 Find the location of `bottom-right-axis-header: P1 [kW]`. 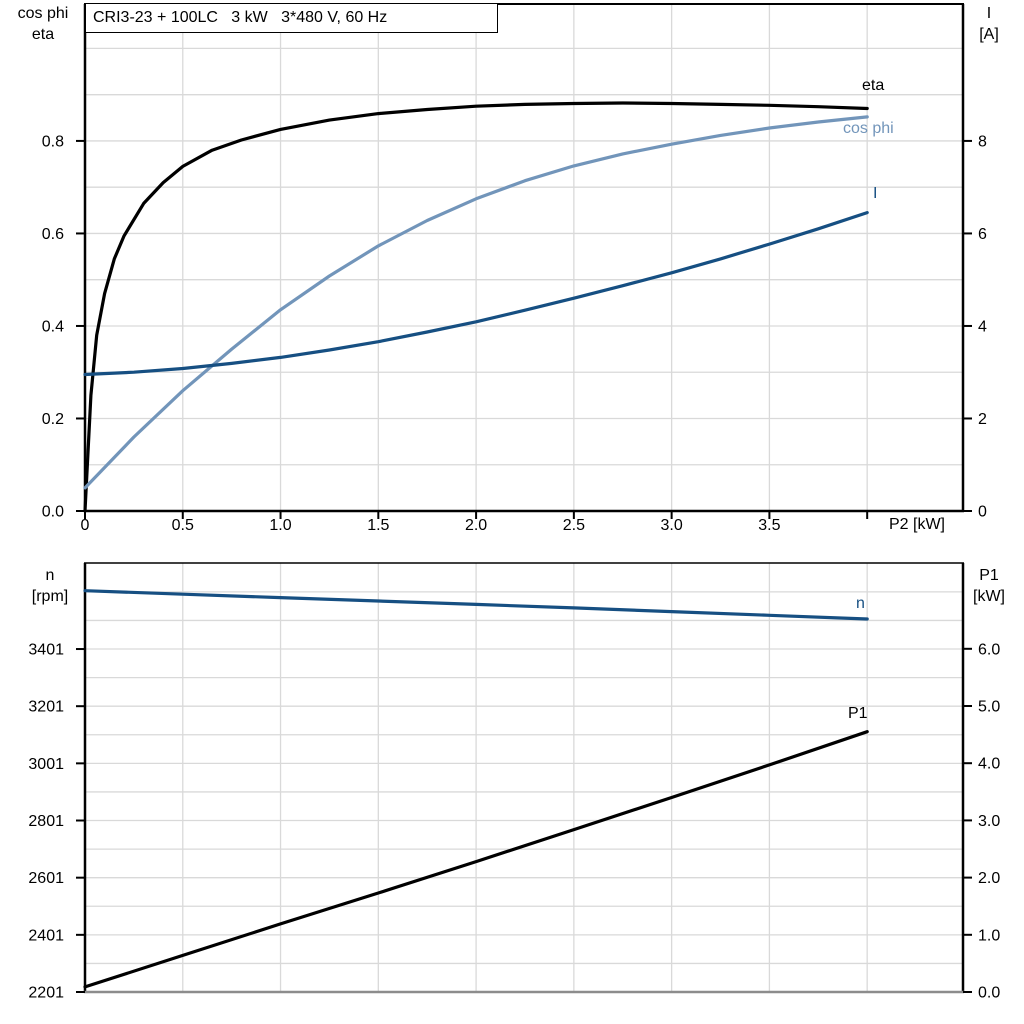

bottom-right-axis-header: P1 [kW] is located at coordinates (989, 586).